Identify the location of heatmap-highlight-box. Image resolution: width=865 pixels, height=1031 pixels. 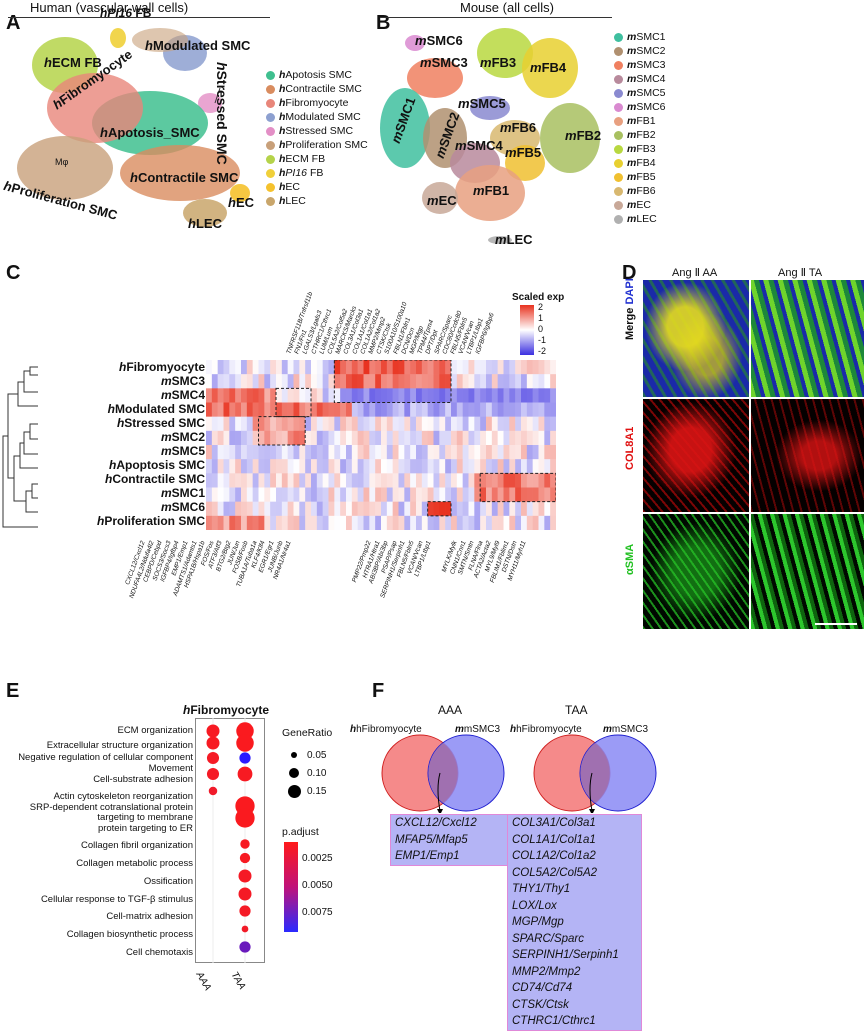
(282, 431).